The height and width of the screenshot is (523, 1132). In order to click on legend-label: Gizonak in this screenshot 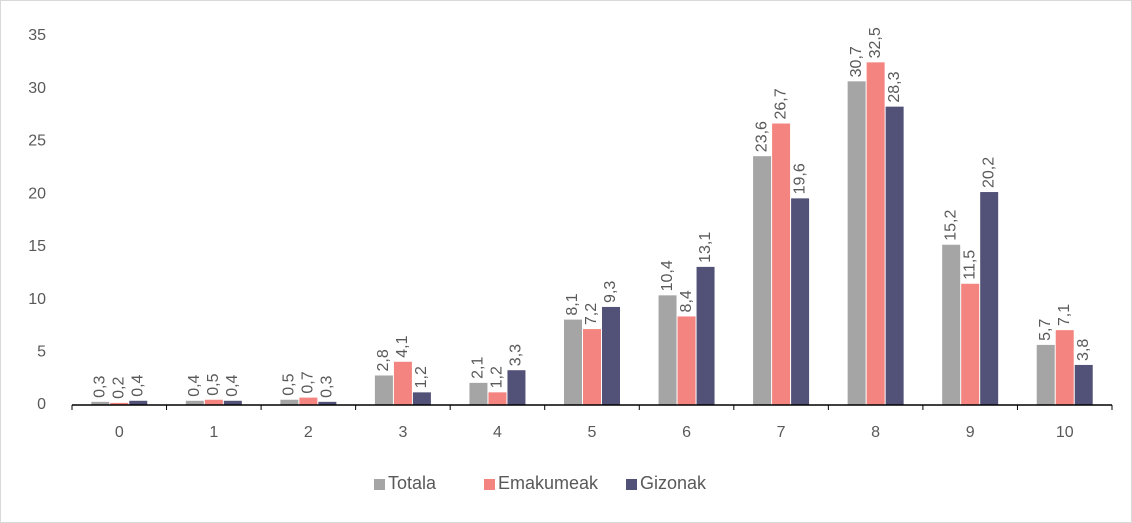, I will do `click(673, 483)`.